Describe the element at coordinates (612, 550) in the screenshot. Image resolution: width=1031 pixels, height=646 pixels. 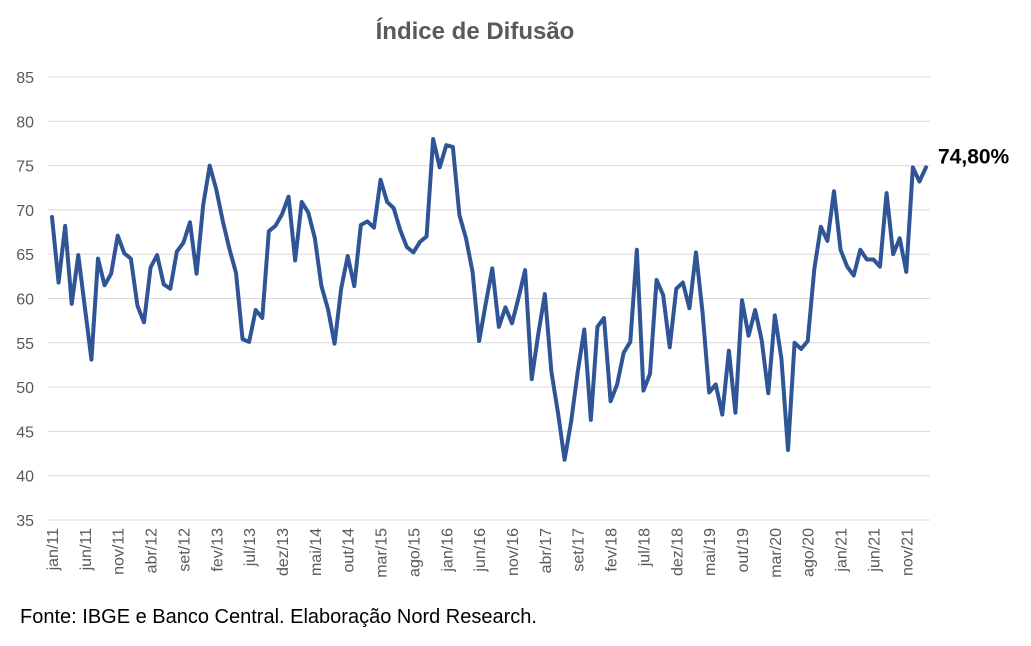
I see `x-tick-label: fev/18` at that location.